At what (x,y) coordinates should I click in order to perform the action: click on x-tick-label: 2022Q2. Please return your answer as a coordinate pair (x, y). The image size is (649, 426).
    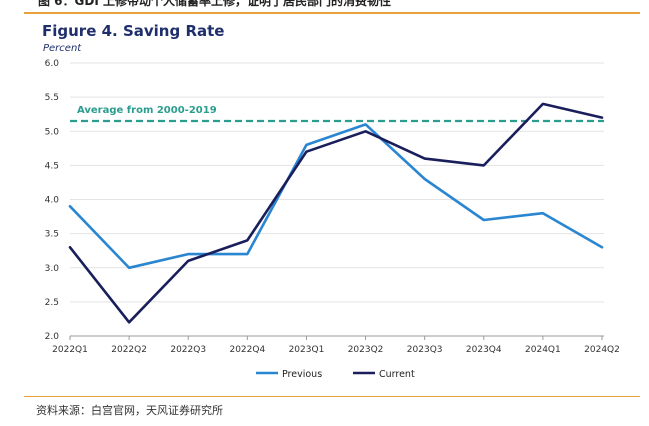
    Looking at the image, I should click on (129, 350).